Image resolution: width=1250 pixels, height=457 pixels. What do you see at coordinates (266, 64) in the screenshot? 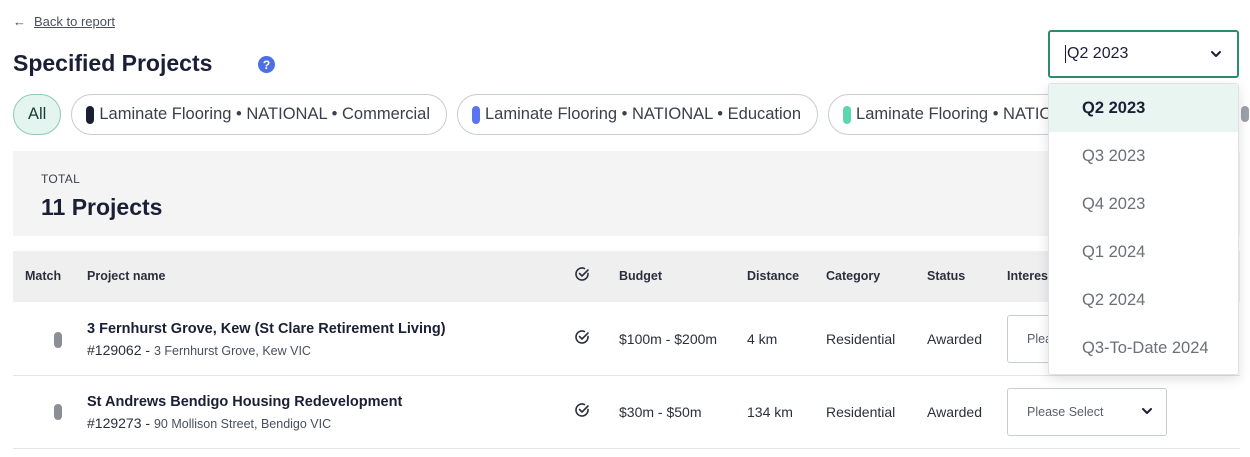
I see `help-icon: ?` at bounding box center [266, 64].